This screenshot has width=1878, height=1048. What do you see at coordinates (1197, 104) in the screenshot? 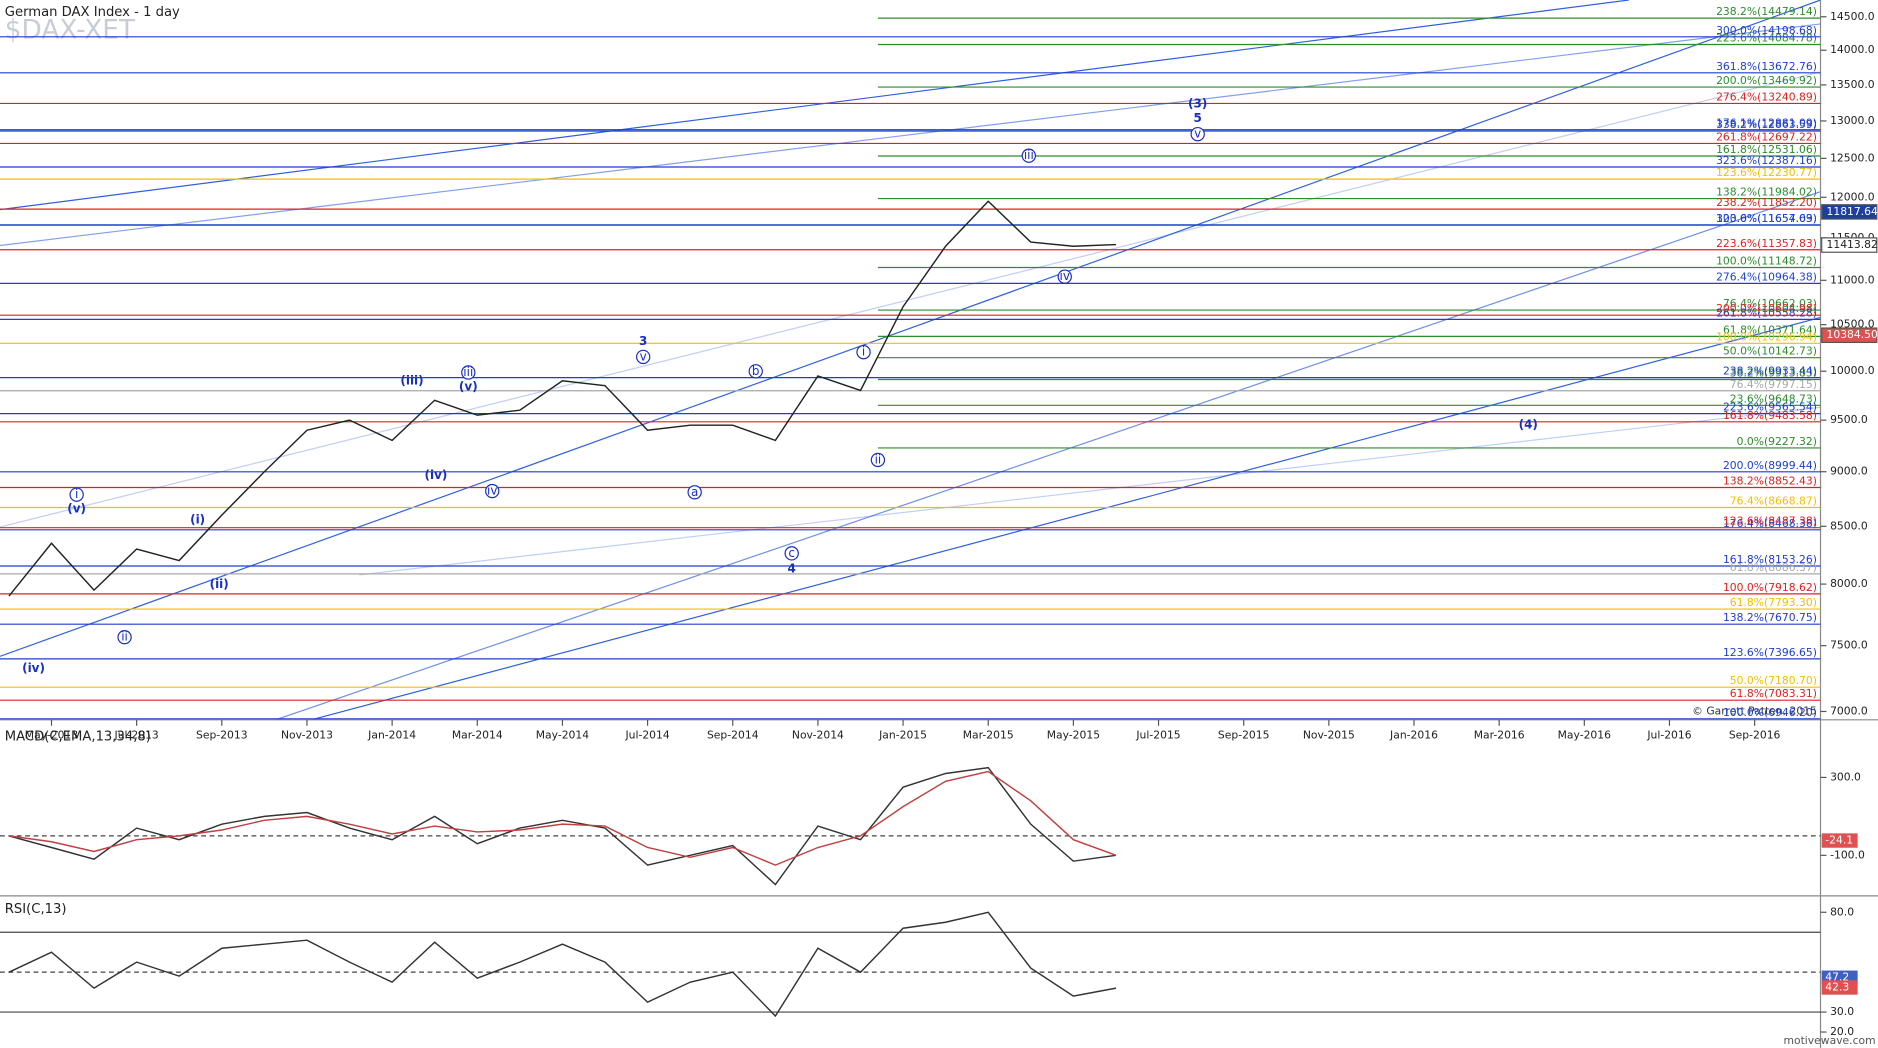
I see `wave-label: (3)` at bounding box center [1197, 104].